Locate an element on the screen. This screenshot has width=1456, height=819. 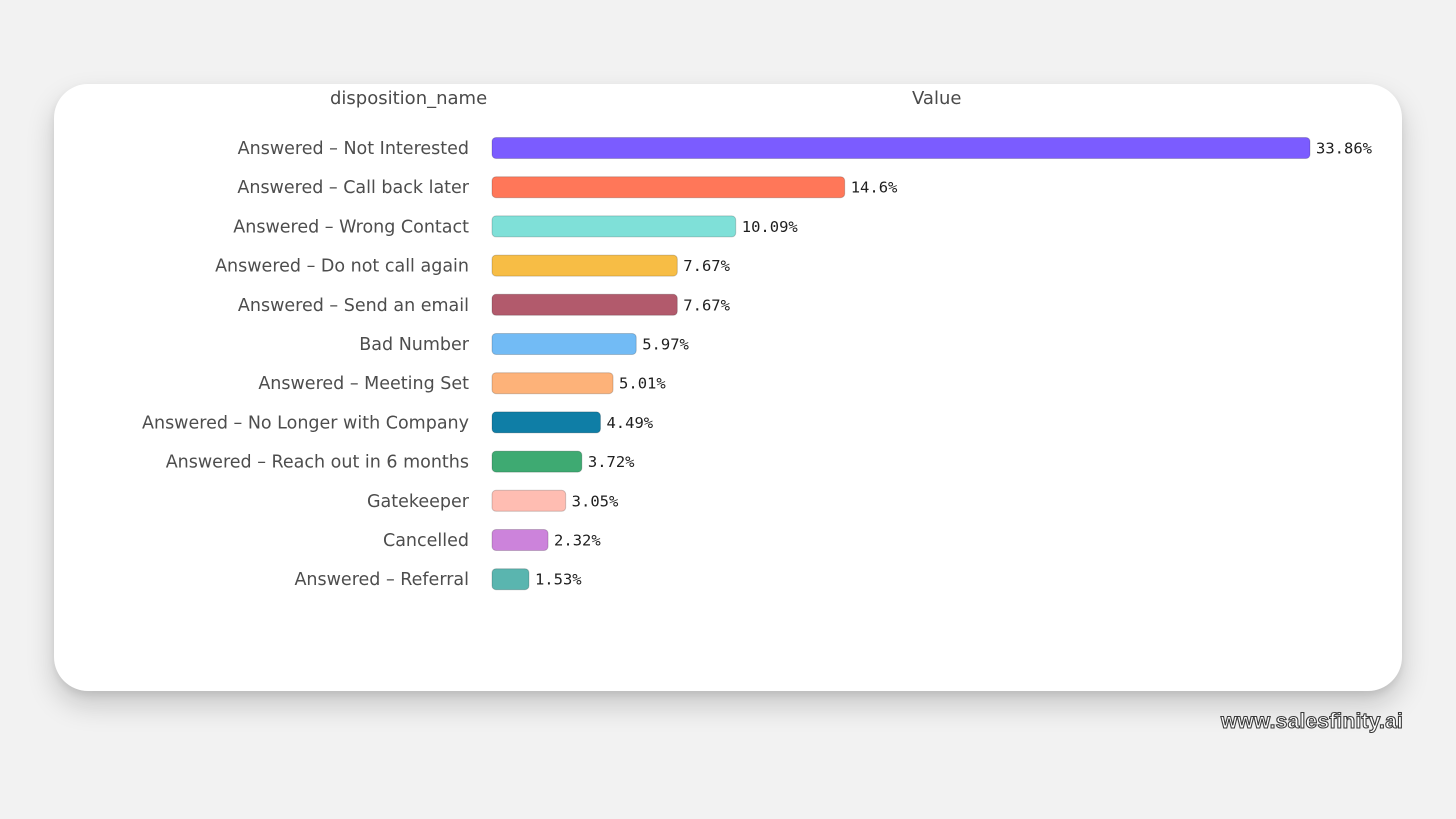
value-label: 2.32% is located at coordinates (577, 541).